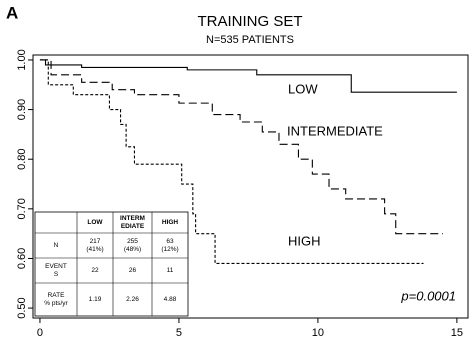 The width and height of the screenshot is (475, 351). I want to click on x-tick-label: 10, so click(318, 333).